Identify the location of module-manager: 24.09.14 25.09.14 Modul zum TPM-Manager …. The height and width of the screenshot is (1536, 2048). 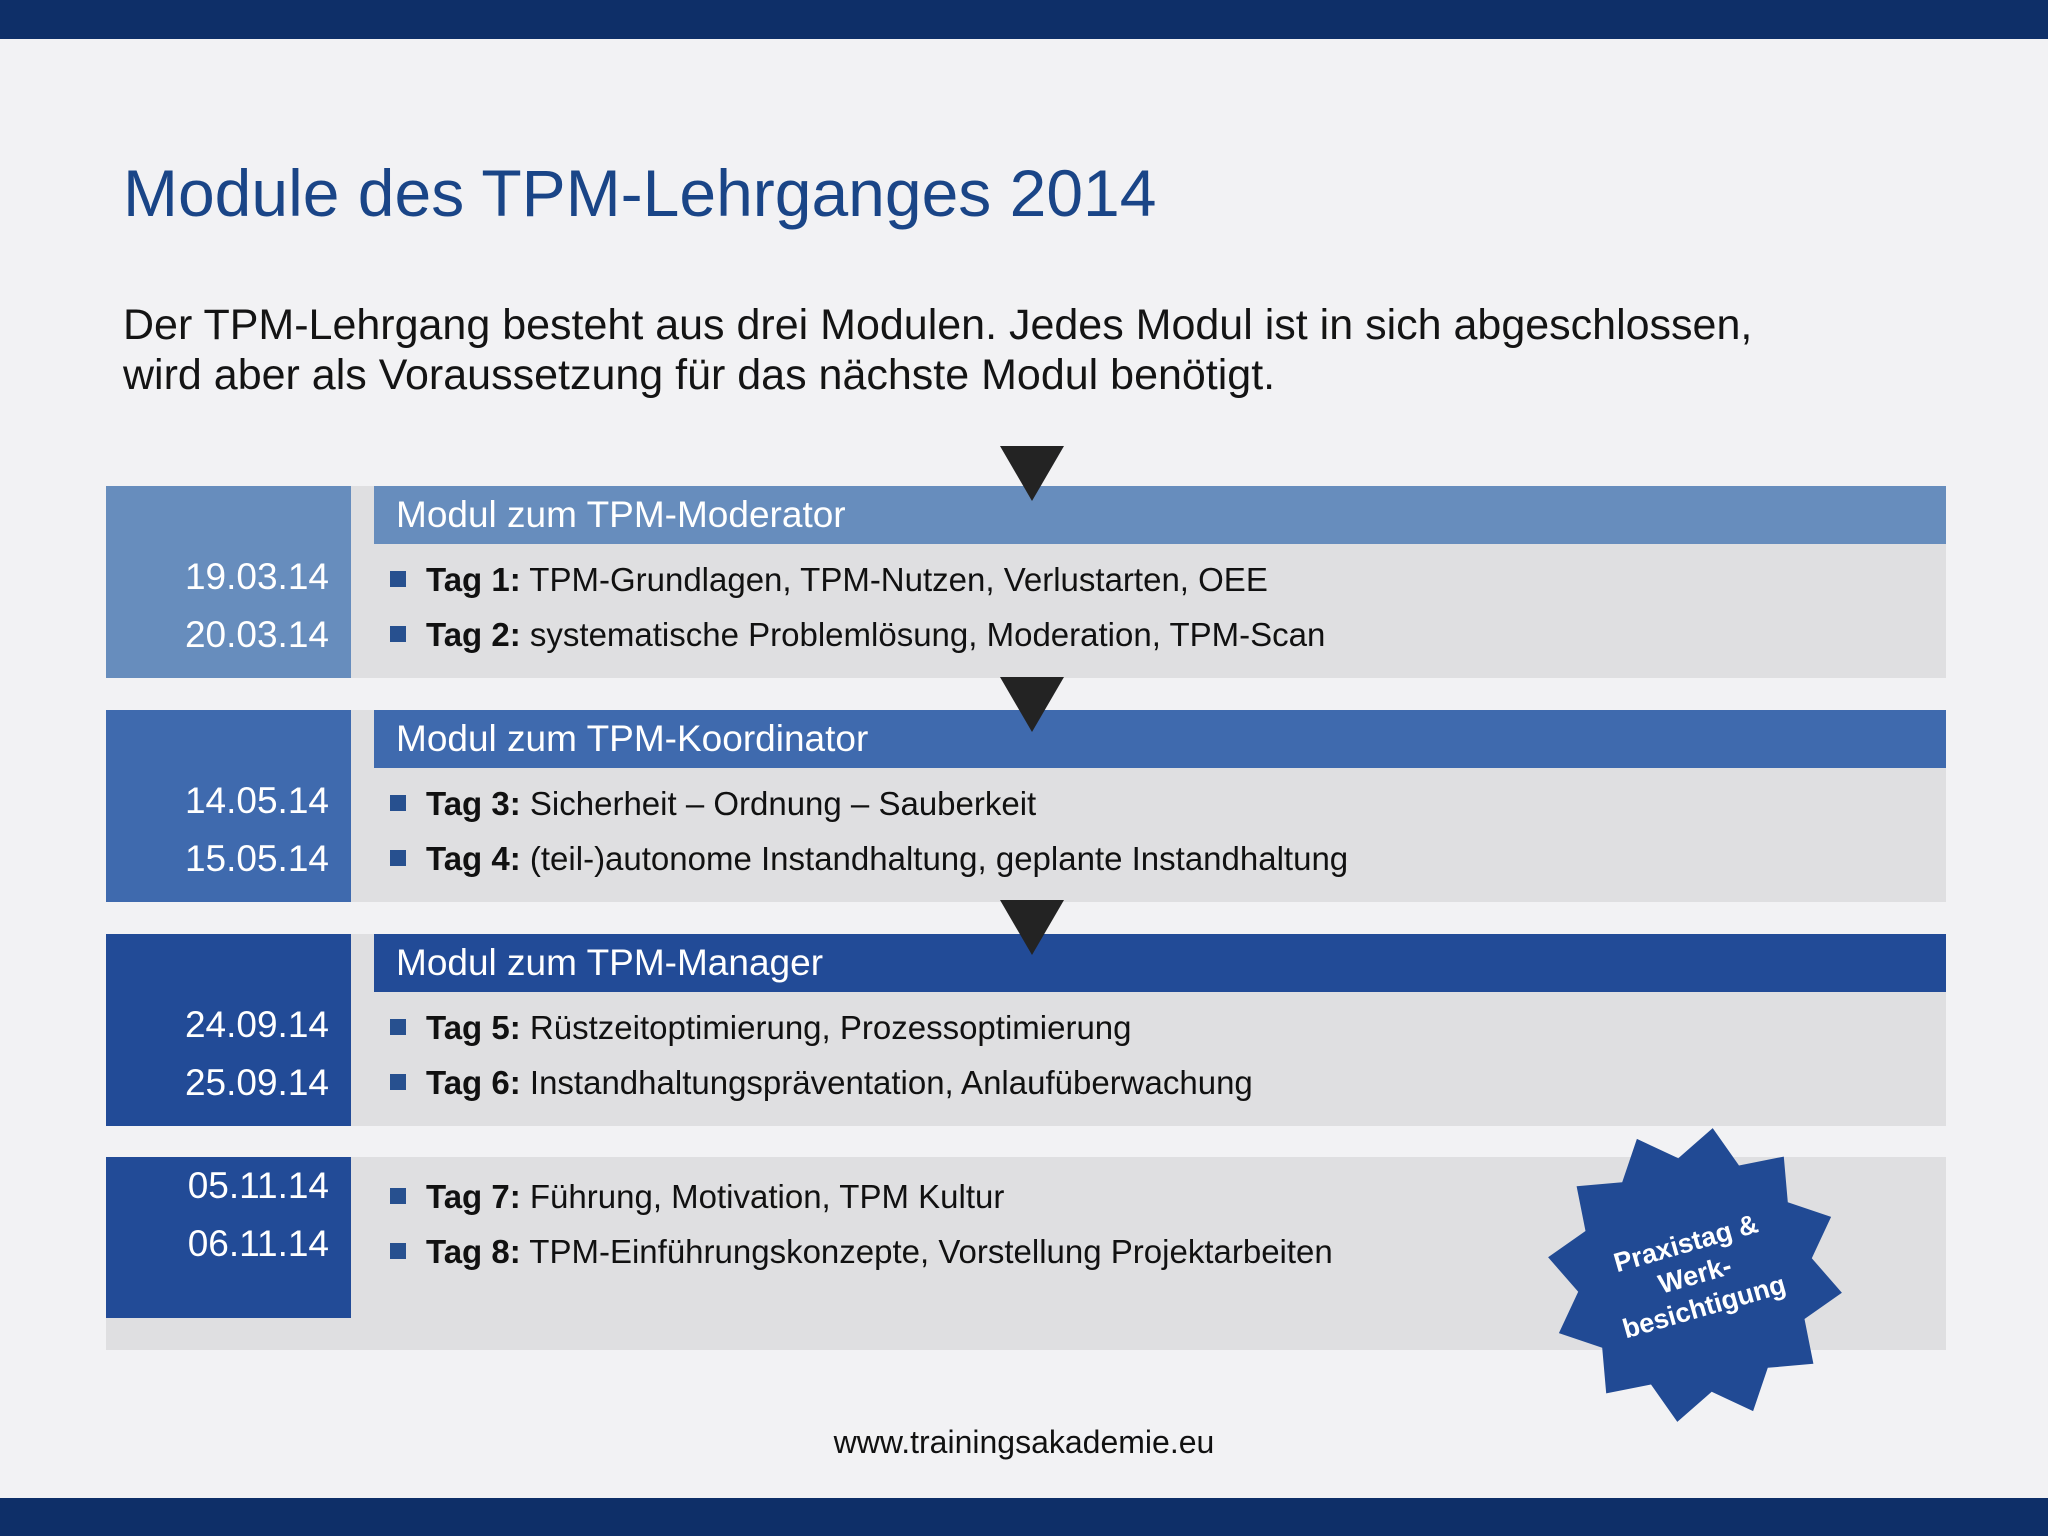
(1026, 1030).